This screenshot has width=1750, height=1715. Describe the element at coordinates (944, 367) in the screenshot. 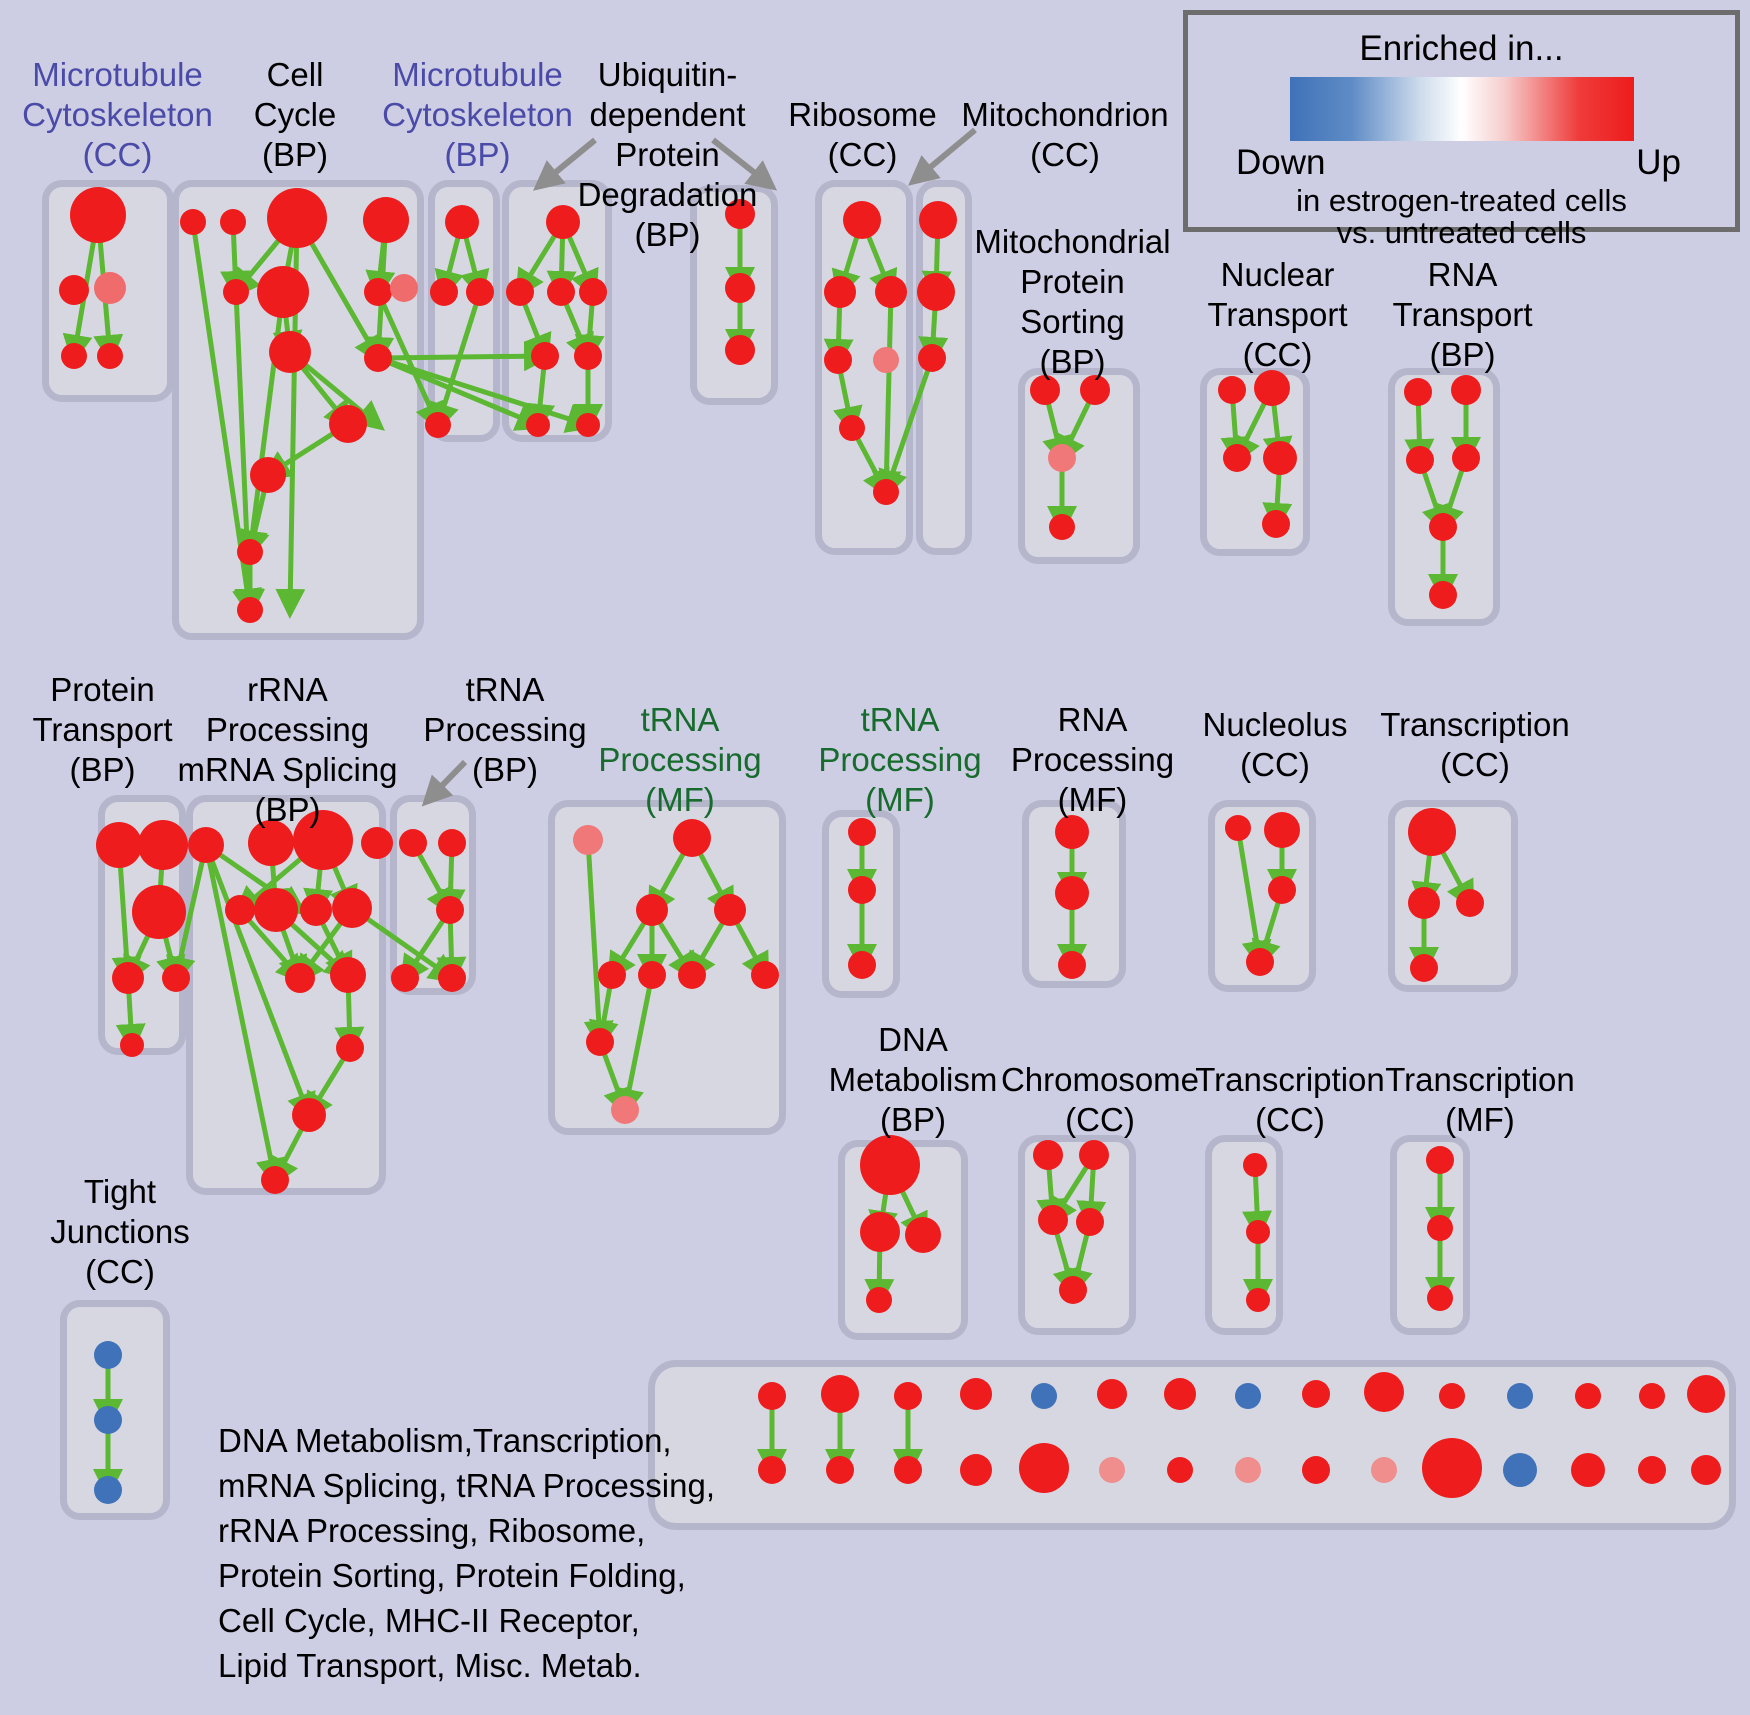

I see `cluster-mitochondrion-cc` at that location.